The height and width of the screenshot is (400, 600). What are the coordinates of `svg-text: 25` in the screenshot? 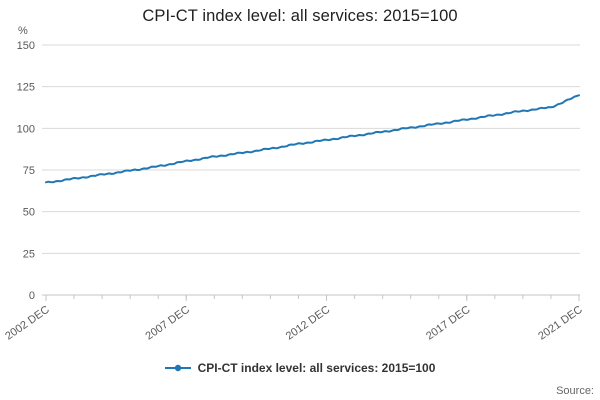 It's located at (29, 254).